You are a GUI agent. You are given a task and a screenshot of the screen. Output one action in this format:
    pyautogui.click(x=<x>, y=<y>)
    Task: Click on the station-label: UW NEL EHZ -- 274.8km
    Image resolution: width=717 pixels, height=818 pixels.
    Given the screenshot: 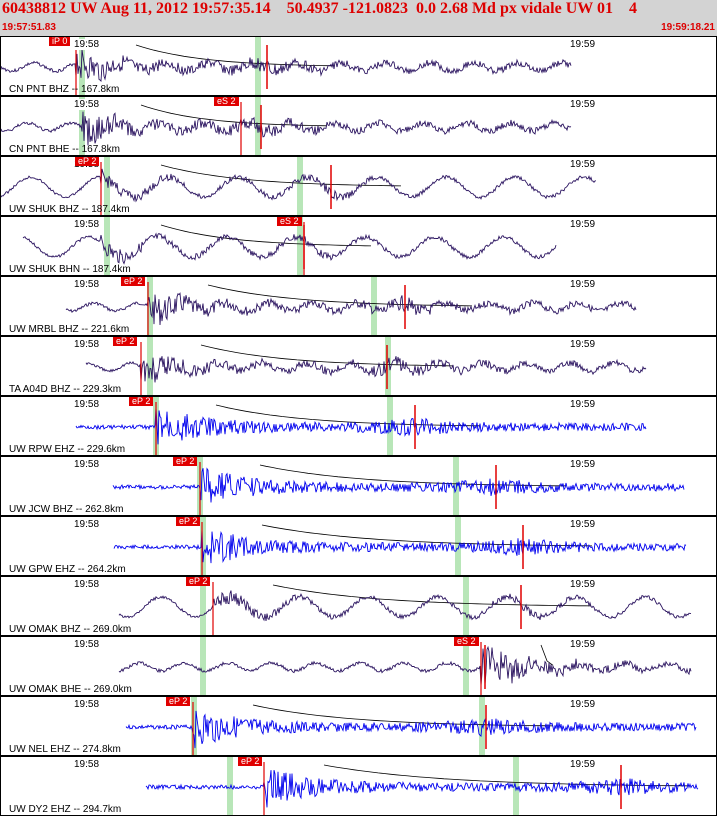 What is the action you would take?
    pyautogui.click(x=65, y=749)
    